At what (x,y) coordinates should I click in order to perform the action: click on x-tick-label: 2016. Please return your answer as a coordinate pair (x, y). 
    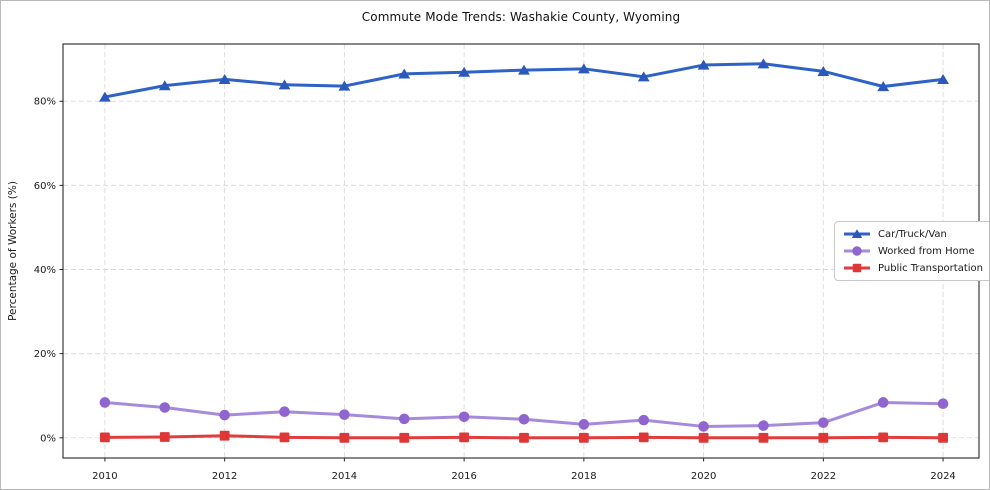
    Looking at the image, I should click on (463, 476).